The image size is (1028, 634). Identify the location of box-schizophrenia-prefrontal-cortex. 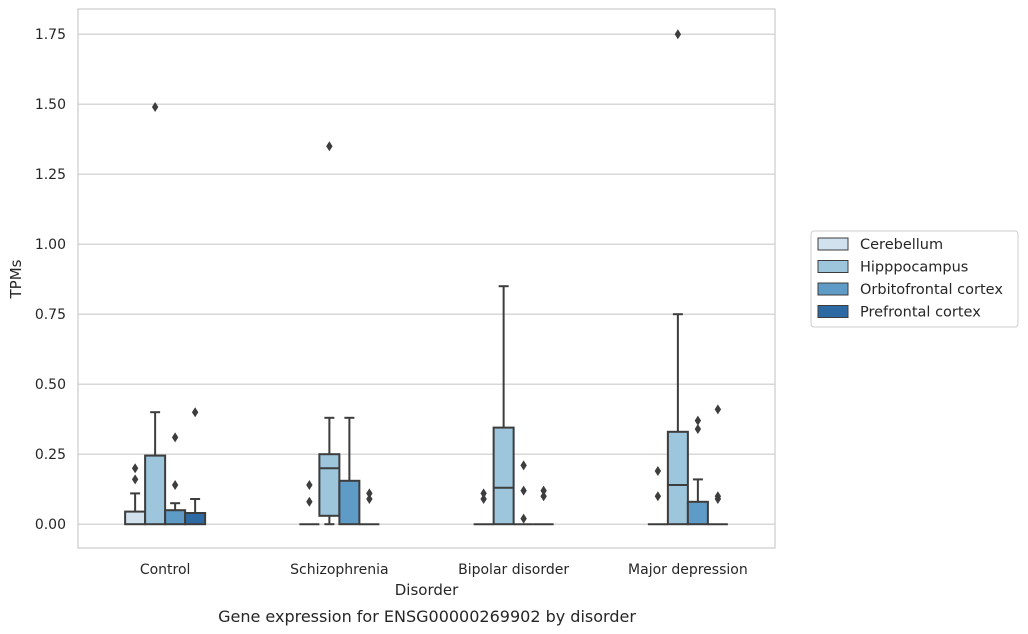
(369, 507).